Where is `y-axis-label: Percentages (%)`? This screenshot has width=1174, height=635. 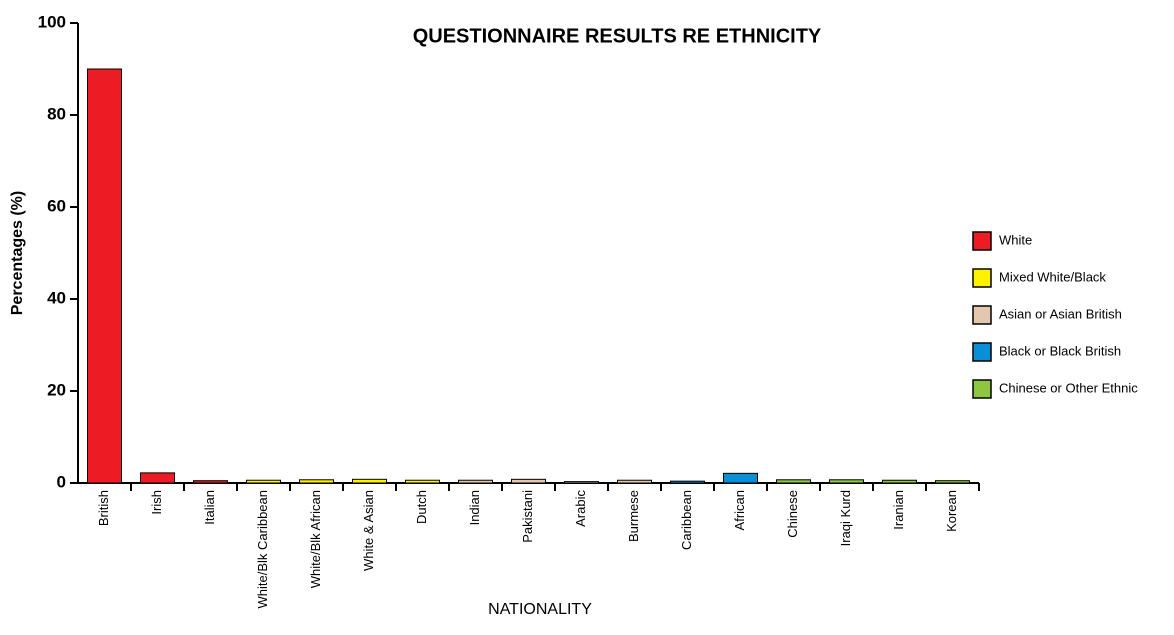
y-axis-label: Percentages (%) is located at coordinates (17, 253).